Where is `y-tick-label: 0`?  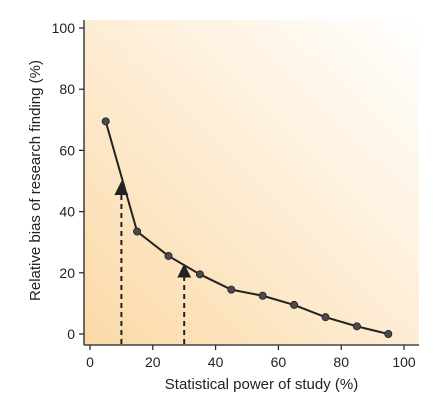
y-tick-label: 0 is located at coordinates (71, 334).